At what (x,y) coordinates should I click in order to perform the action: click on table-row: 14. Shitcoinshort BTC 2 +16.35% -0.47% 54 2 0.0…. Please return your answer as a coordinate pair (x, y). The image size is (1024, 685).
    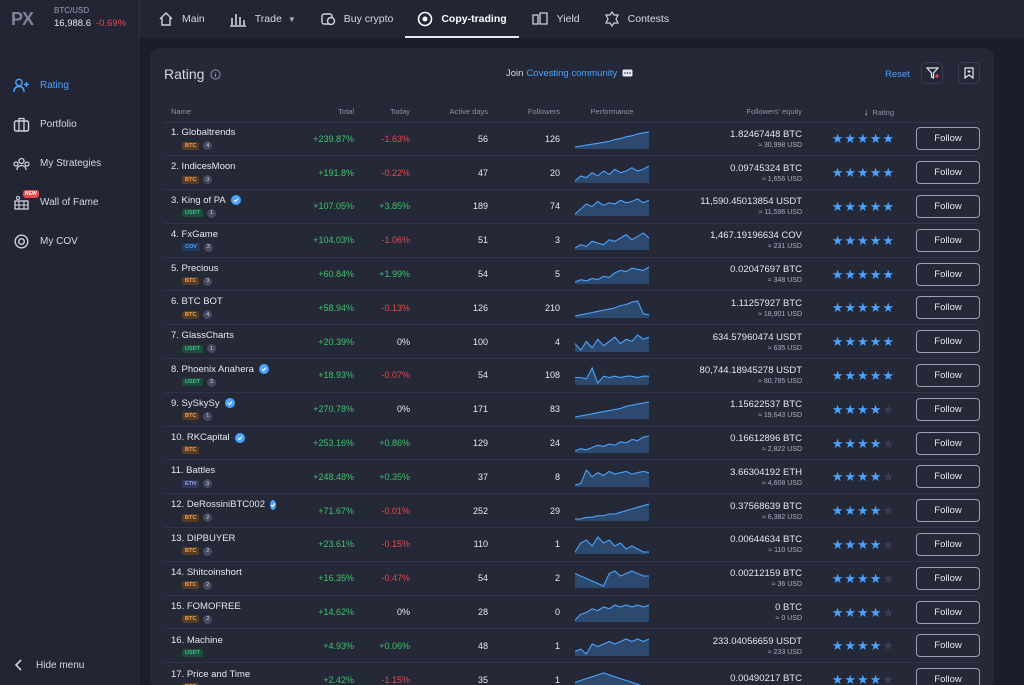
    Looking at the image, I should click on (572, 578).